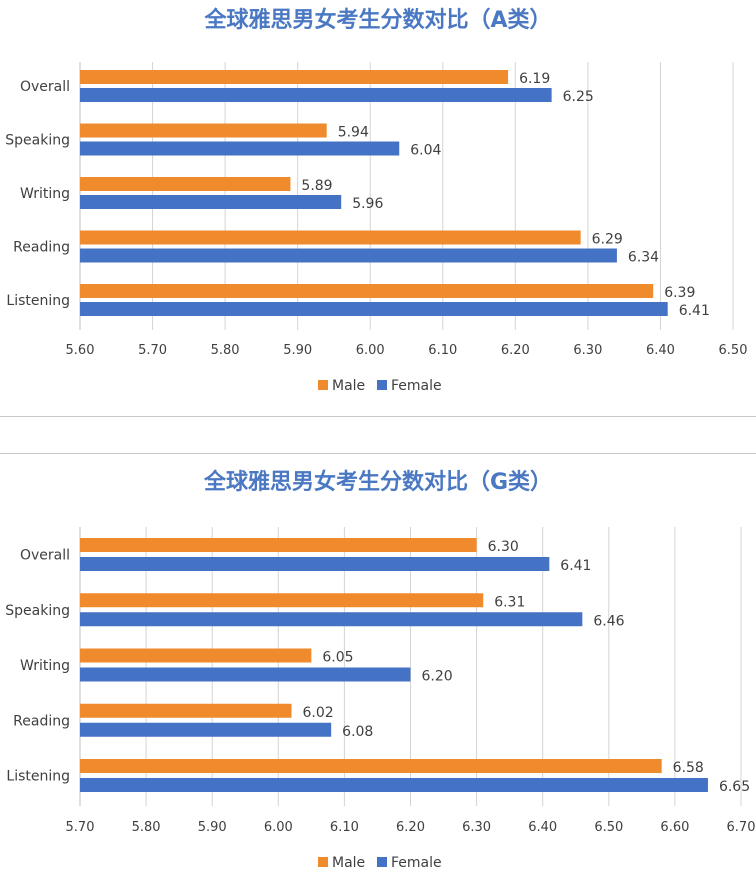 The height and width of the screenshot is (895, 756). I want to click on data-label: 6.20, so click(437, 677).